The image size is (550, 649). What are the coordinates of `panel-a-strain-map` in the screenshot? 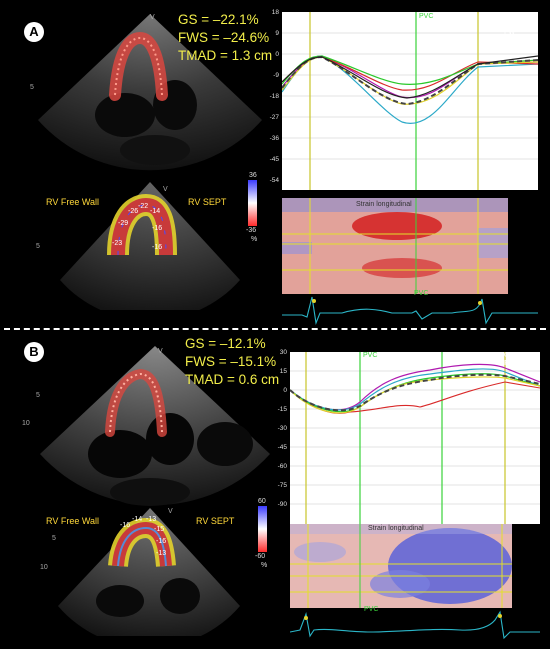 It's located at (395, 246).